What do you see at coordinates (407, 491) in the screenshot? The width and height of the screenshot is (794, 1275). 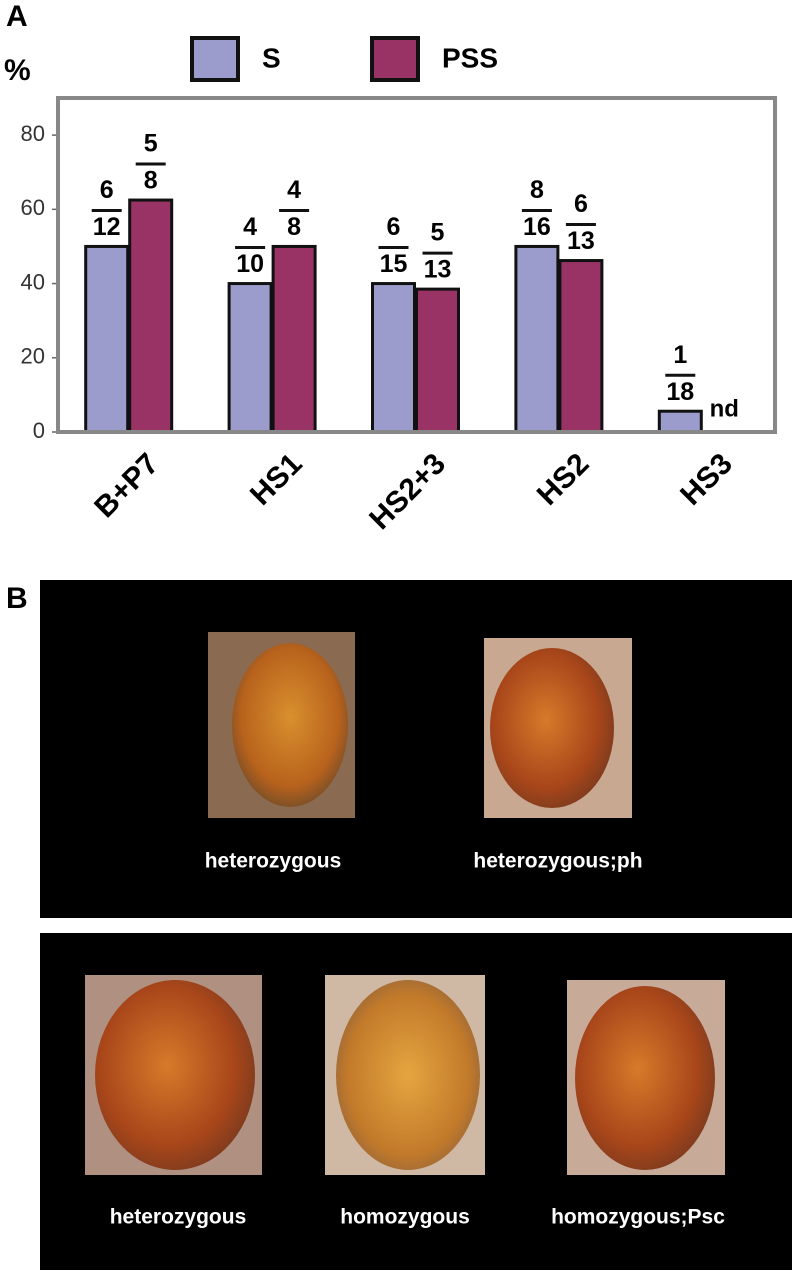 I see `x-tick-label: HS2+3` at bounding box center [407, 491].